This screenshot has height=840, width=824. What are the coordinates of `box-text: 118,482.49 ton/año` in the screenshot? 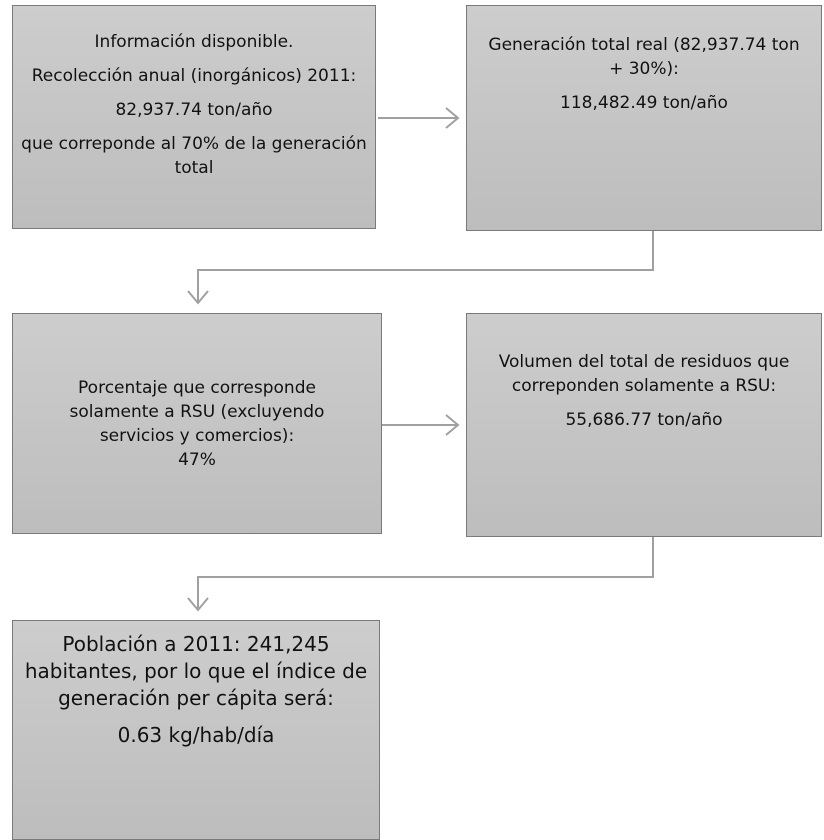 It's located at (644, 103).